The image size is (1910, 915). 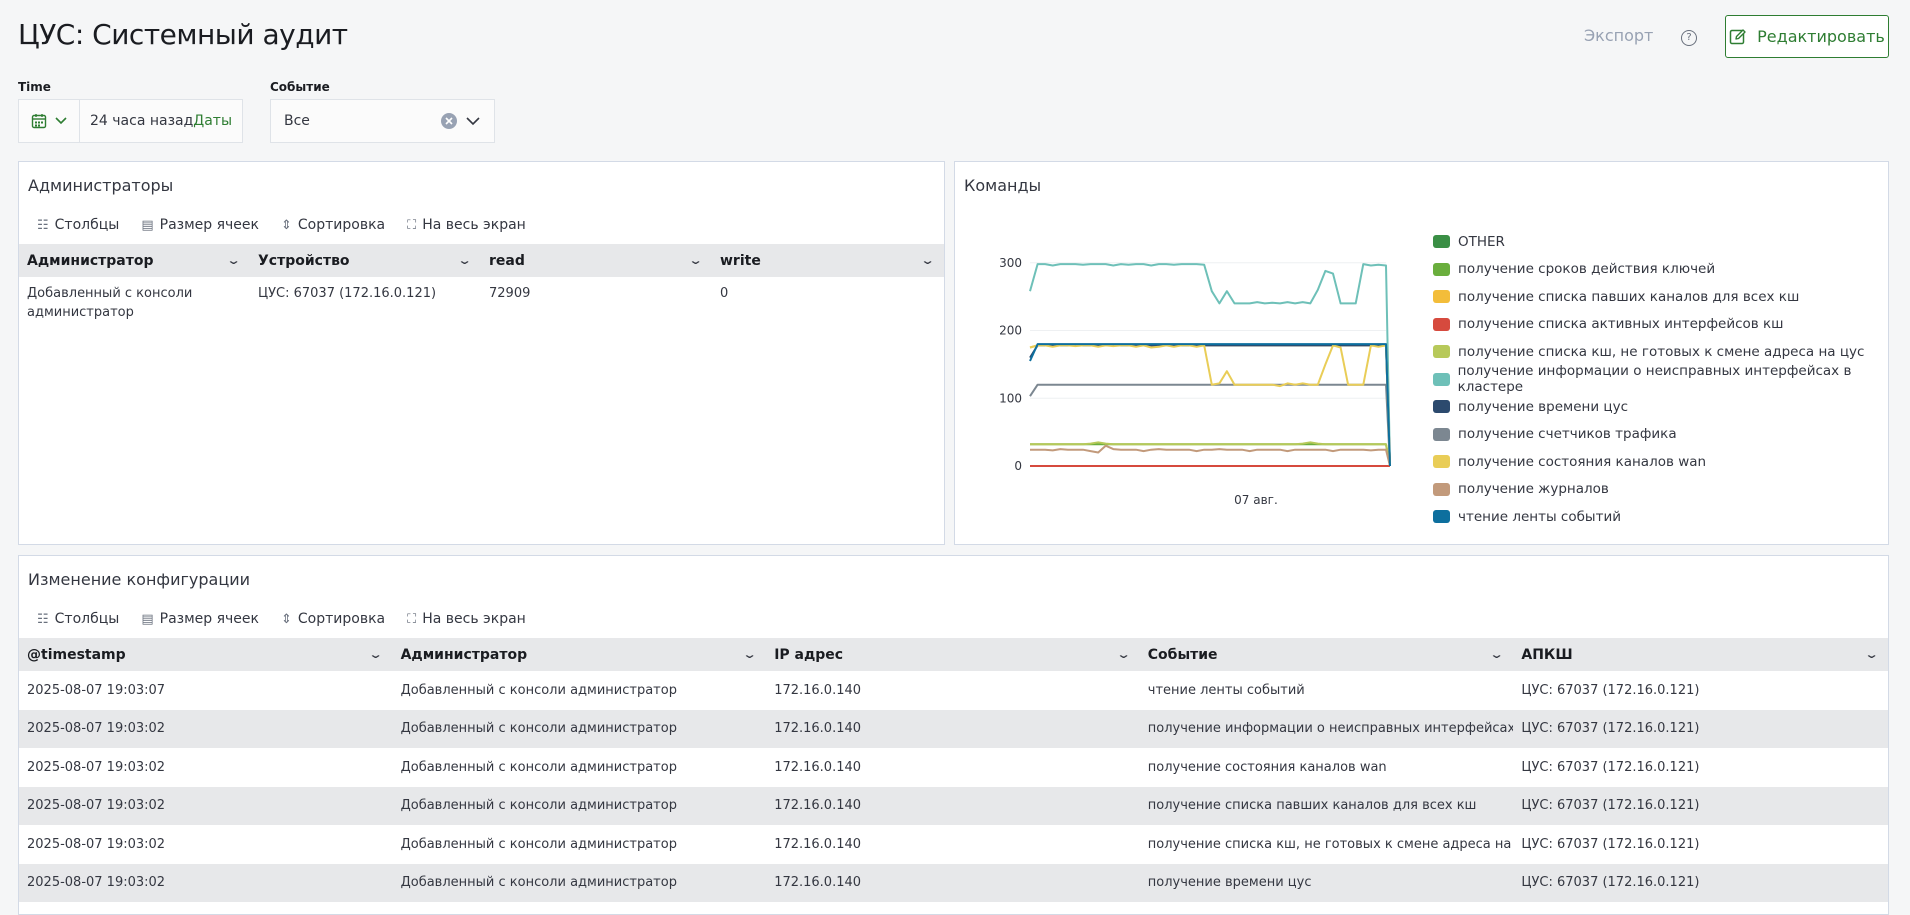 What do you see at coordinates (1671, 490) in the screenshot?
I see `legend-item: получение журналов` at bounding box center [1671, 490].